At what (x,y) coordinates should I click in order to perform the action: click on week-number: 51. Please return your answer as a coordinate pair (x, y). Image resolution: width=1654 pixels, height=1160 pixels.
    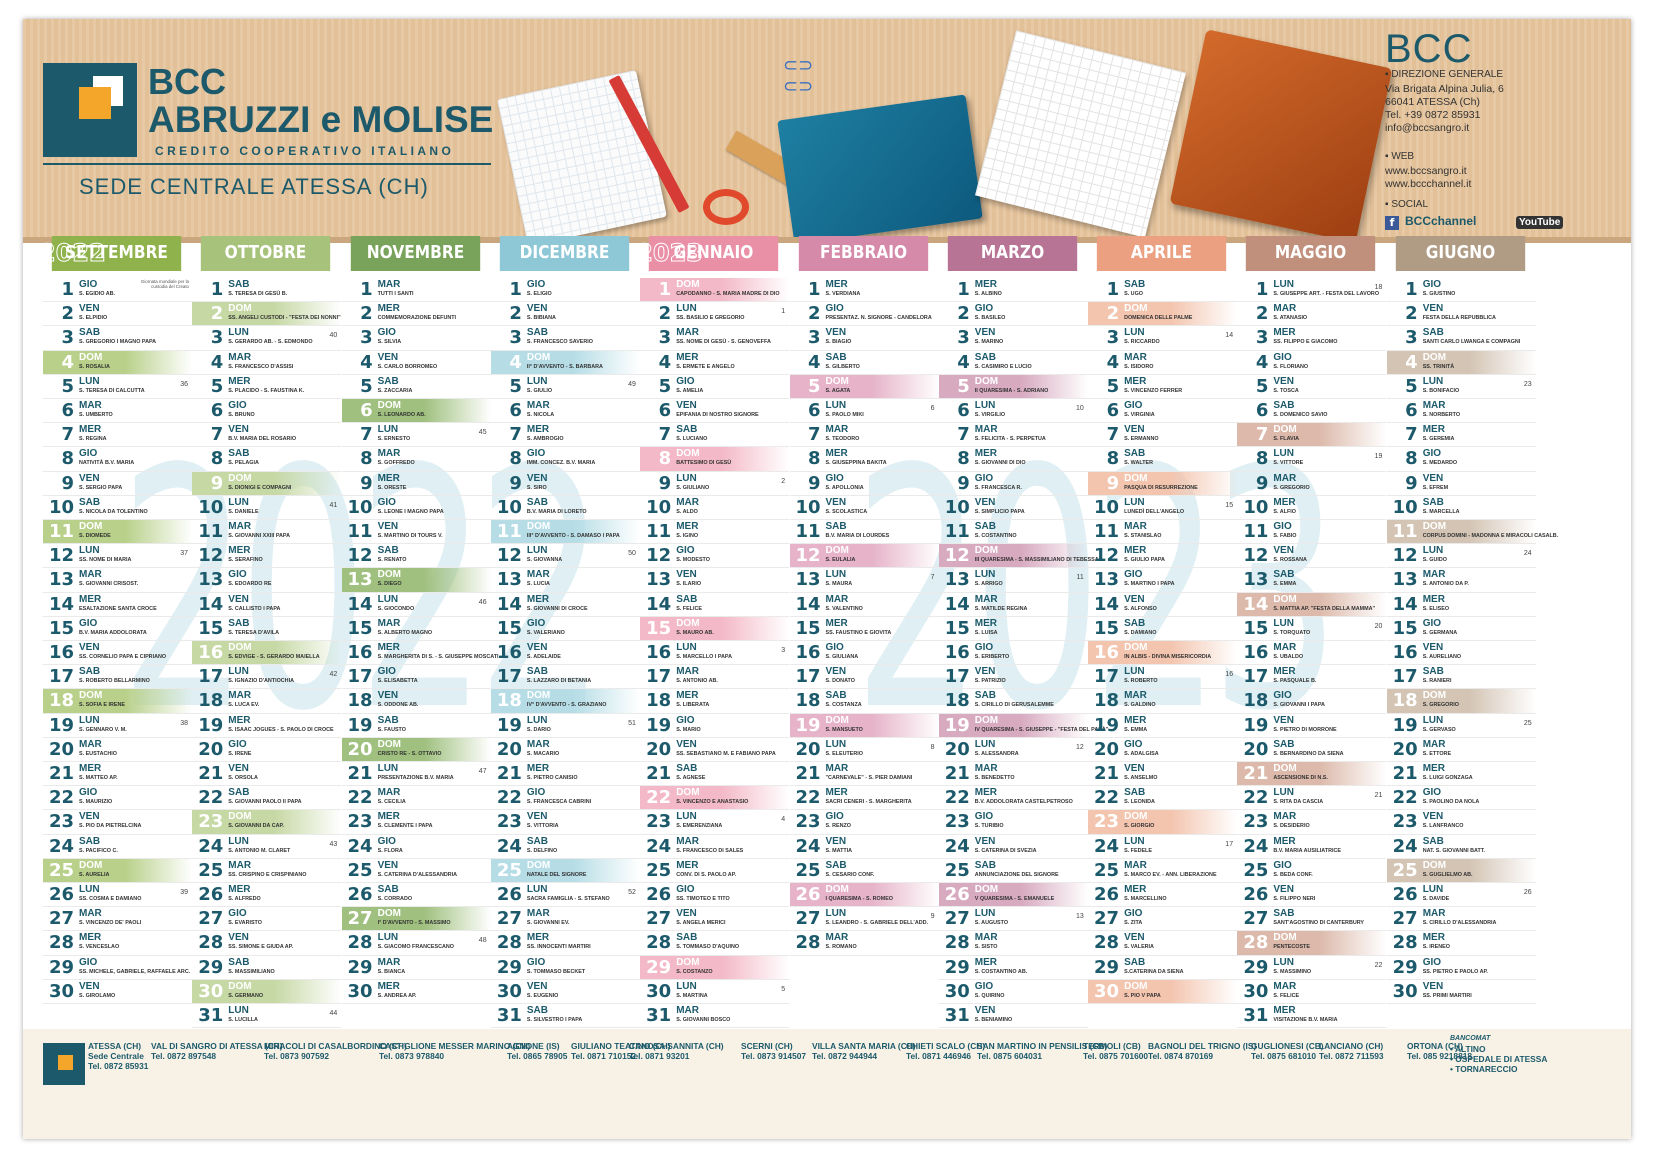
    Looking at the image, I should click on (632, 723).